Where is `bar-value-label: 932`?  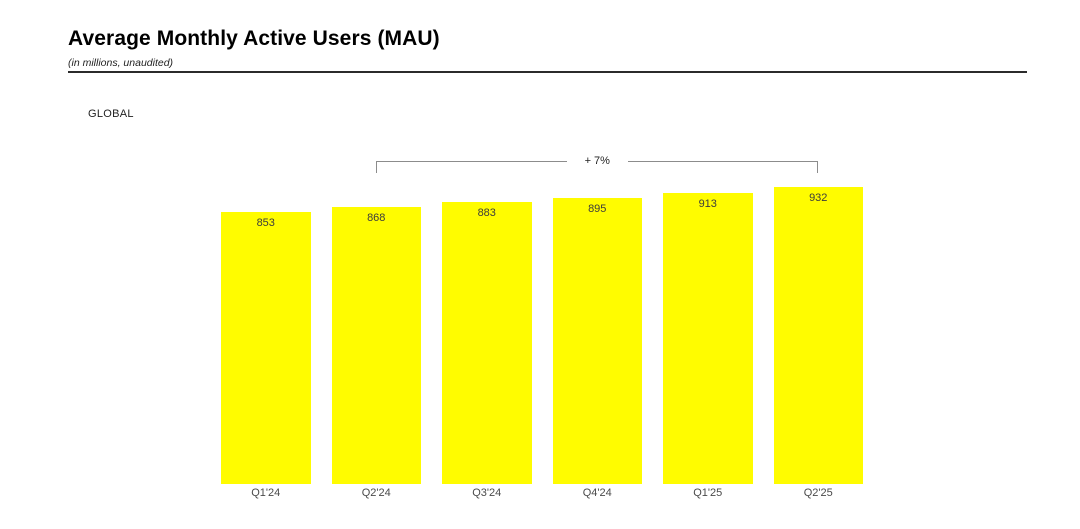
bar-value-label: 932 is located at coordinates (818, 198).